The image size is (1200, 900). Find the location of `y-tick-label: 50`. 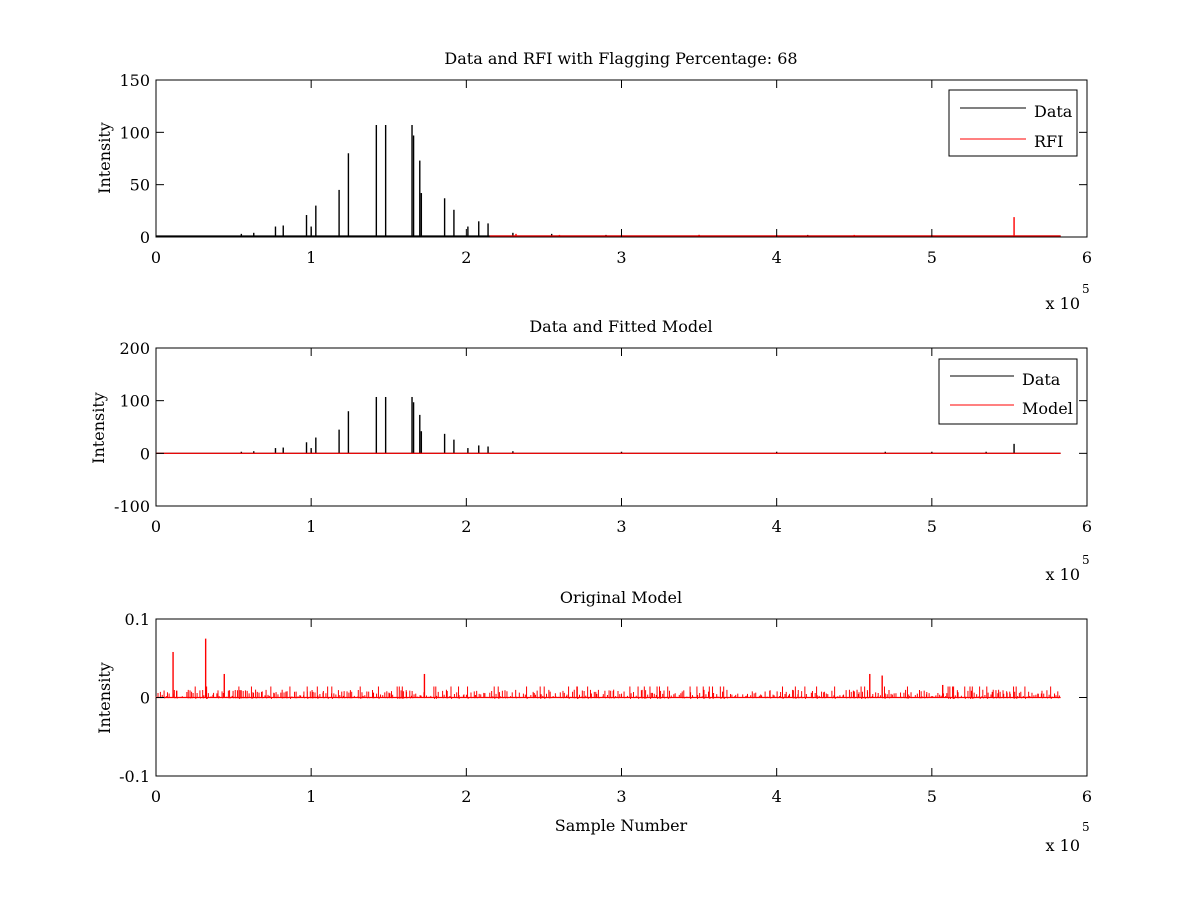

y-tick-label: 50 is located at coordinates (140, 185).